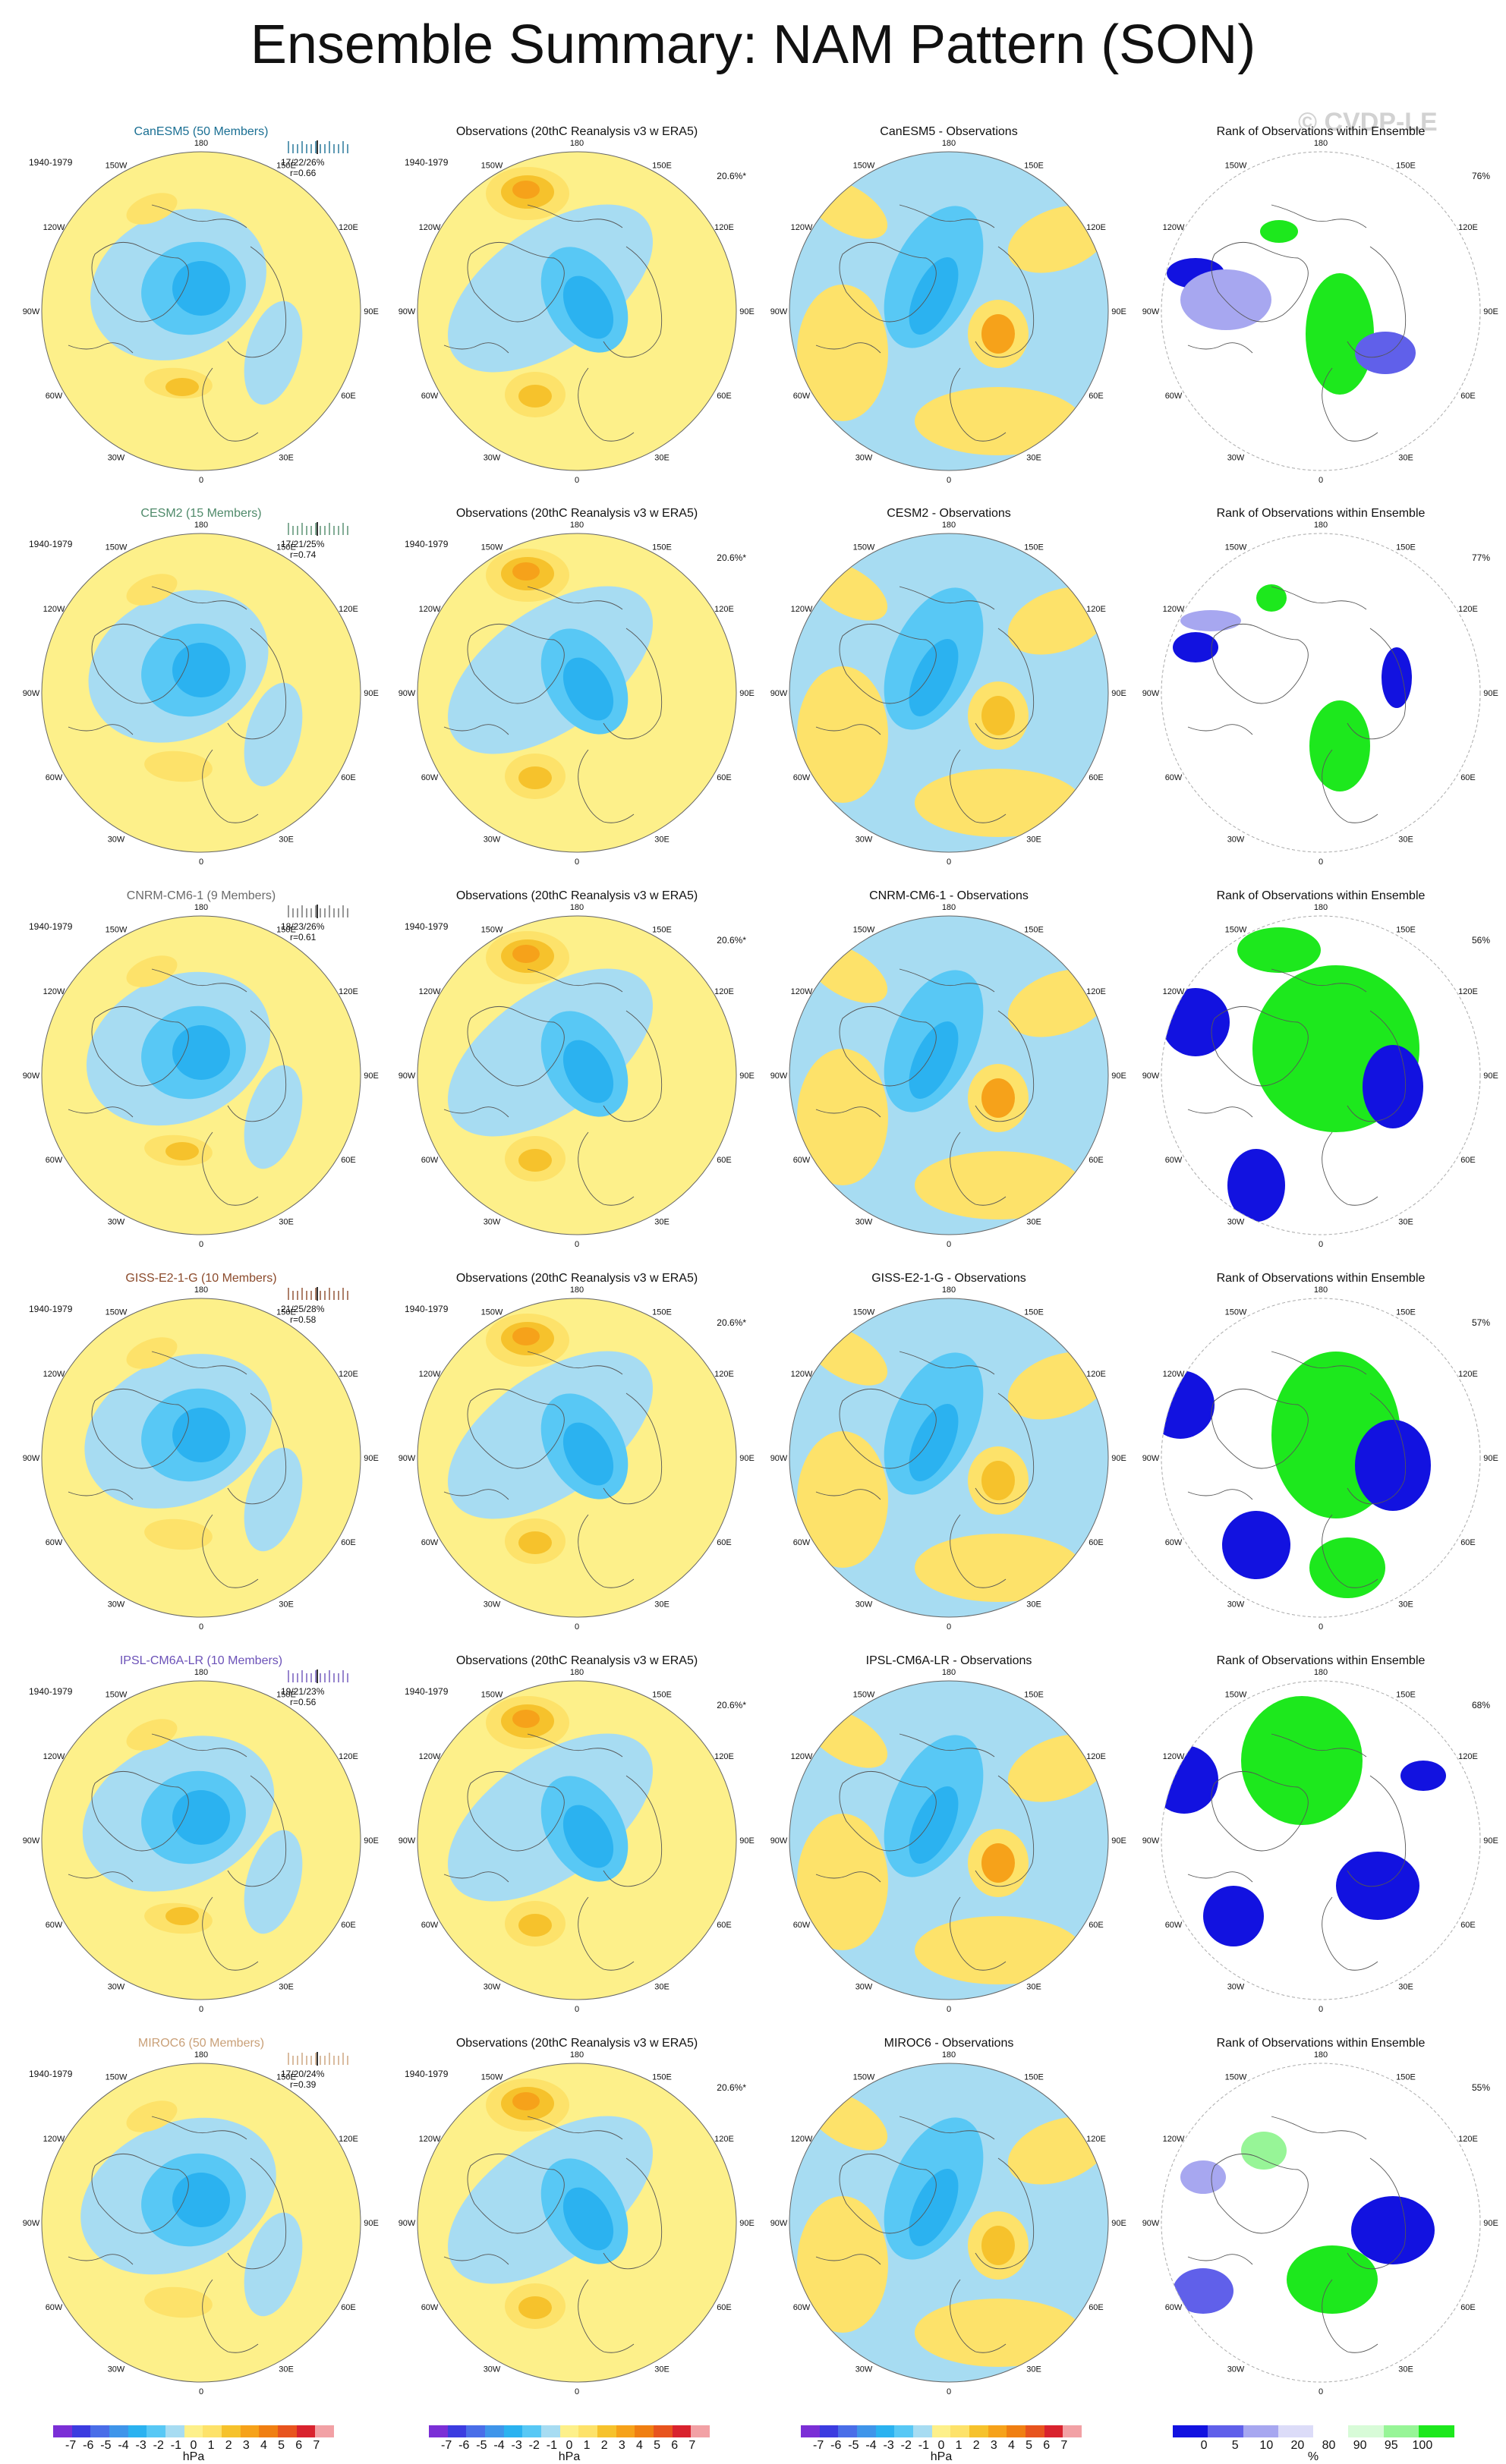 The image size is (1506, 2464). Describe the element at coordinates (1480, 558) in the screenshot. I see `rank-percent: 77%` at that location.